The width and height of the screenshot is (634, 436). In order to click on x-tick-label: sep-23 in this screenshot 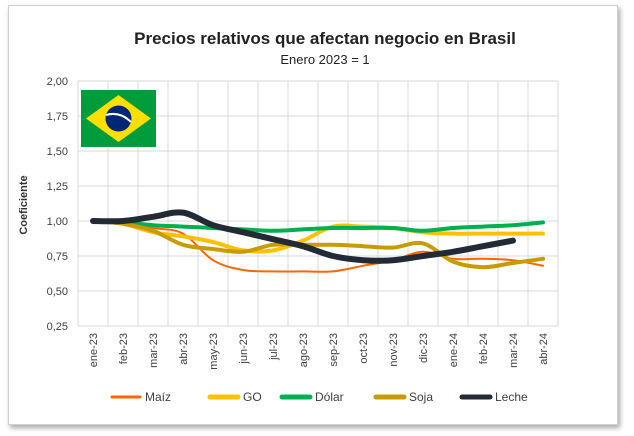, I will do `click(334, 350)`.